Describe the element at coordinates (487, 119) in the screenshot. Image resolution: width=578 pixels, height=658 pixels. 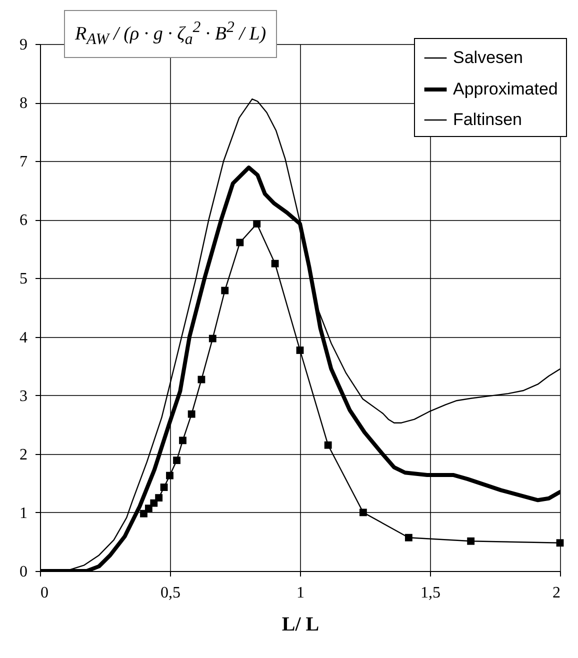
I see `legend-label: Faltinsen` at that location.